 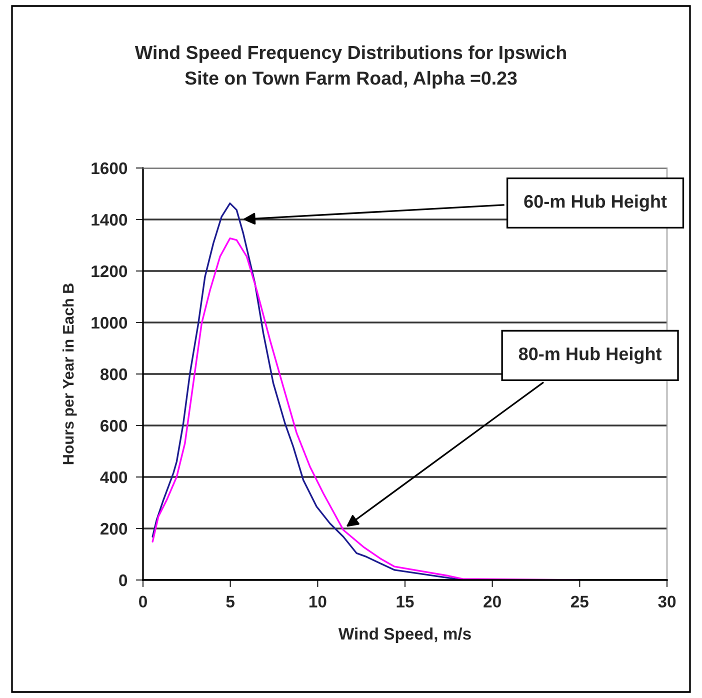 What do you see at coordinates (110, 168) in the screenshot?
I see `y-tick-label: 1600` at bounding box center [110, 168].